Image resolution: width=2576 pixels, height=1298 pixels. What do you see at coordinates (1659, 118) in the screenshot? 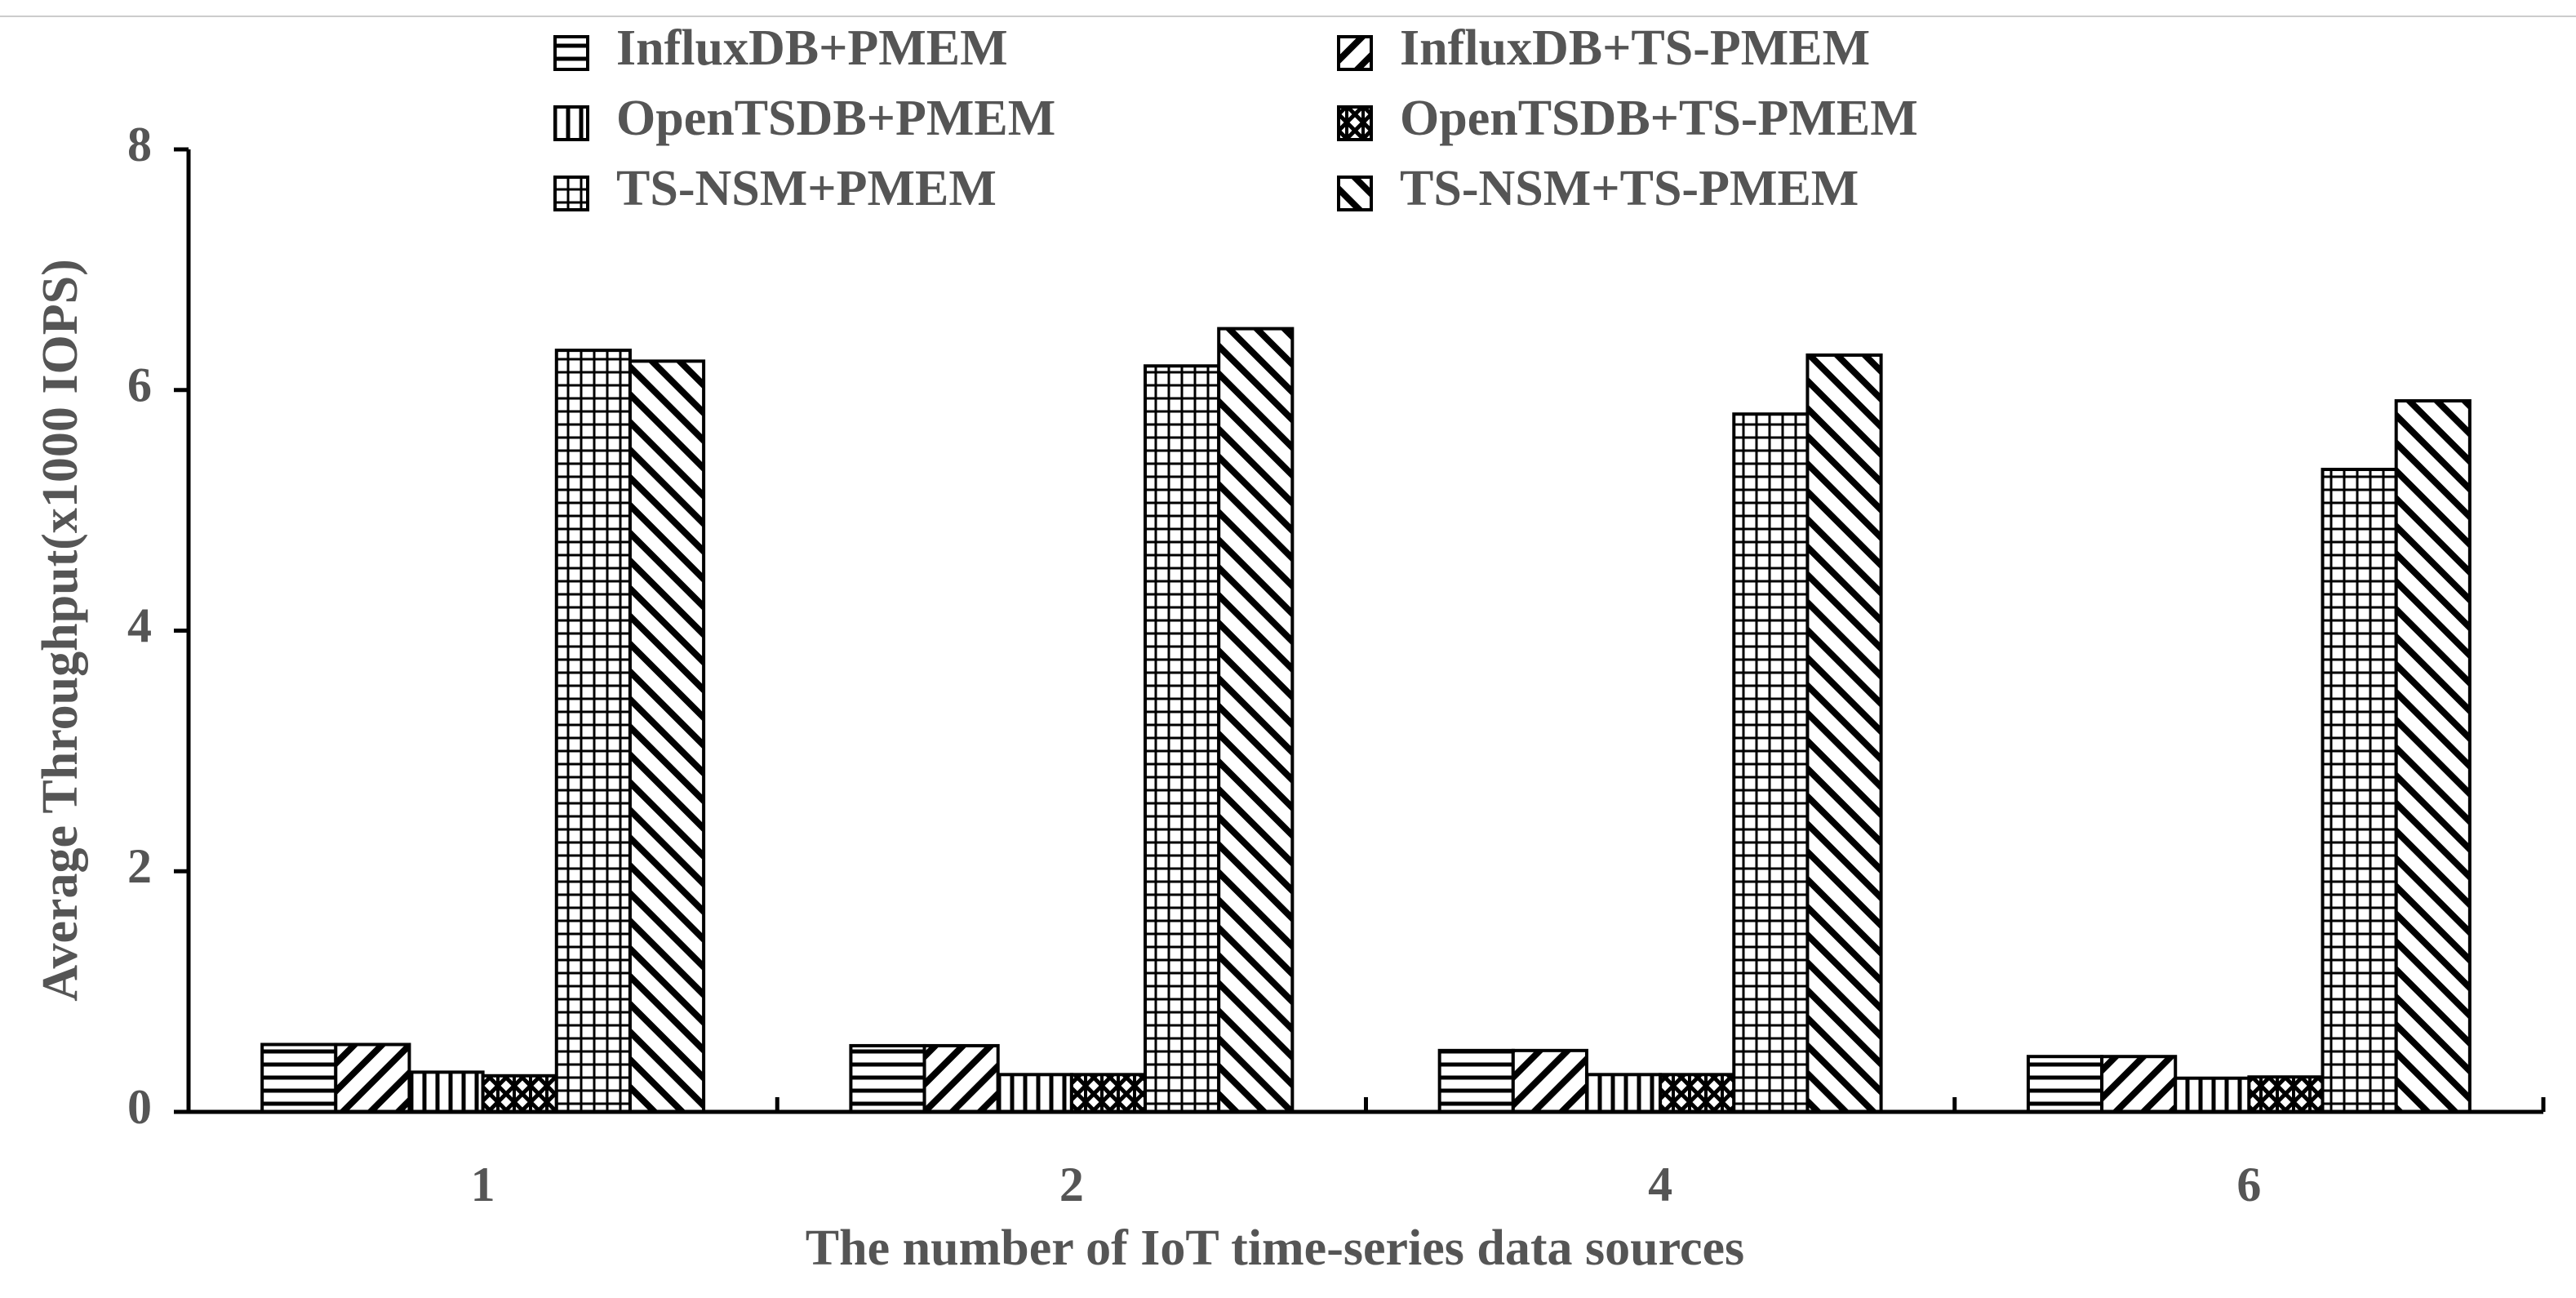
I see `legend-text: OpenTSDB+TS-PMEM` at bounding box center [1659, 118].